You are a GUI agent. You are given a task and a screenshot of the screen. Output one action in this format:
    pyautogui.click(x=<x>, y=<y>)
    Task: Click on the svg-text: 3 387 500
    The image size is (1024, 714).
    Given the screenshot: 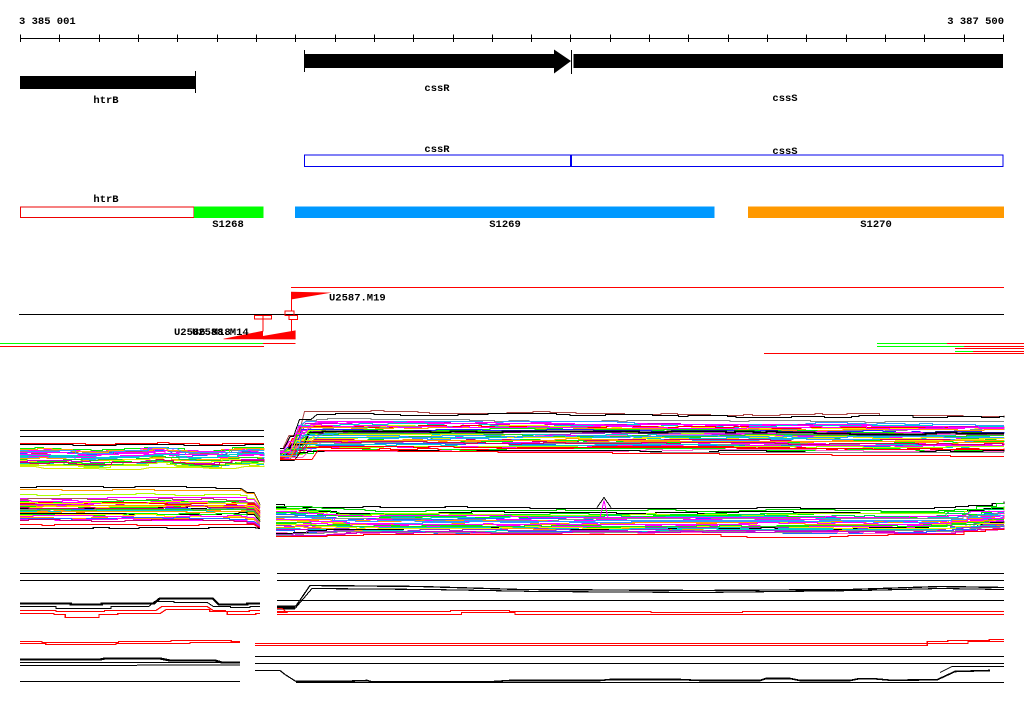 What is the action you would take?
    pyautogui.click(x=975, y=22)
    